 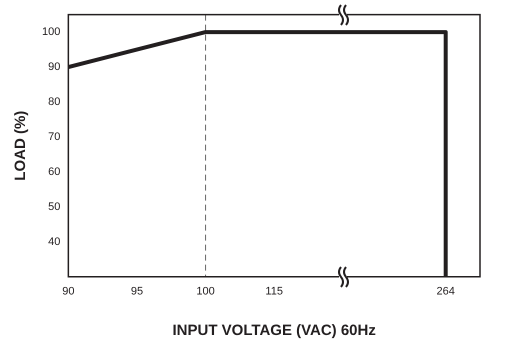 What do you see at coordinates (21, 145) in the screenshot?
I see `y-axis-title: LOAD (%)` at bounding box center [21, 145].